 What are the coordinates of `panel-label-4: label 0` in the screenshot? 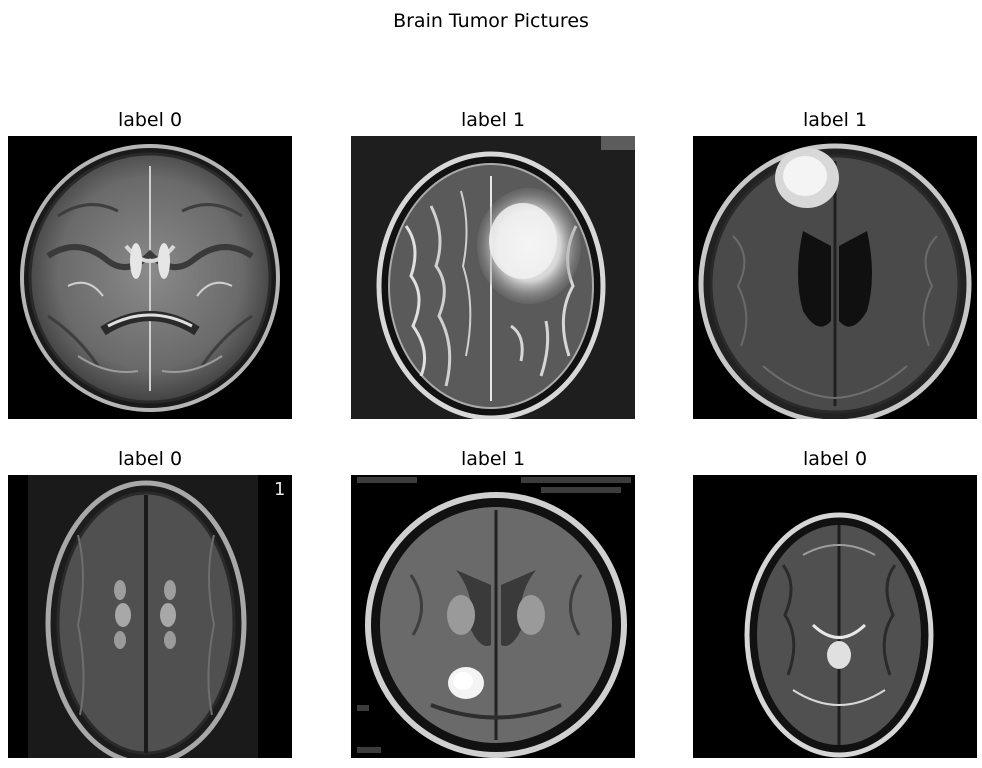 It's located at (150, 459).